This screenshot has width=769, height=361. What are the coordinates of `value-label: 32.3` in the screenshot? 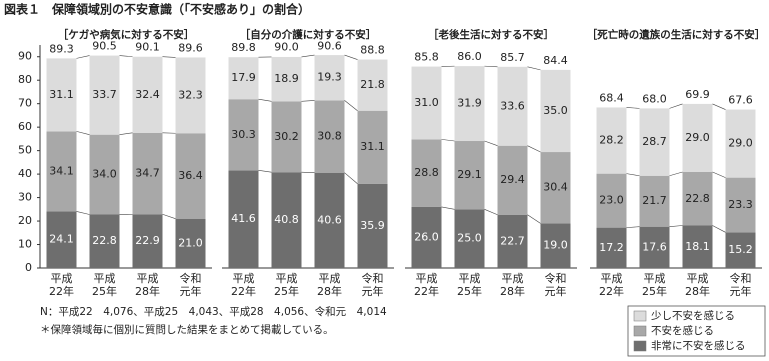 It's located at (190, 94).